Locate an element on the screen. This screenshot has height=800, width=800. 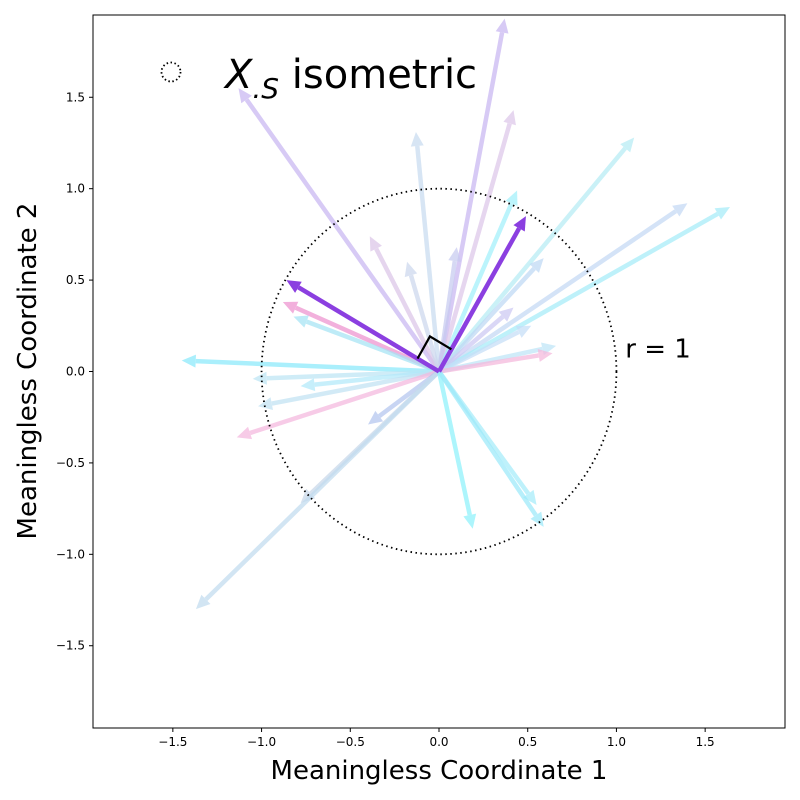
vector-arrow-8-shaft is located at coordinates (475, 287).